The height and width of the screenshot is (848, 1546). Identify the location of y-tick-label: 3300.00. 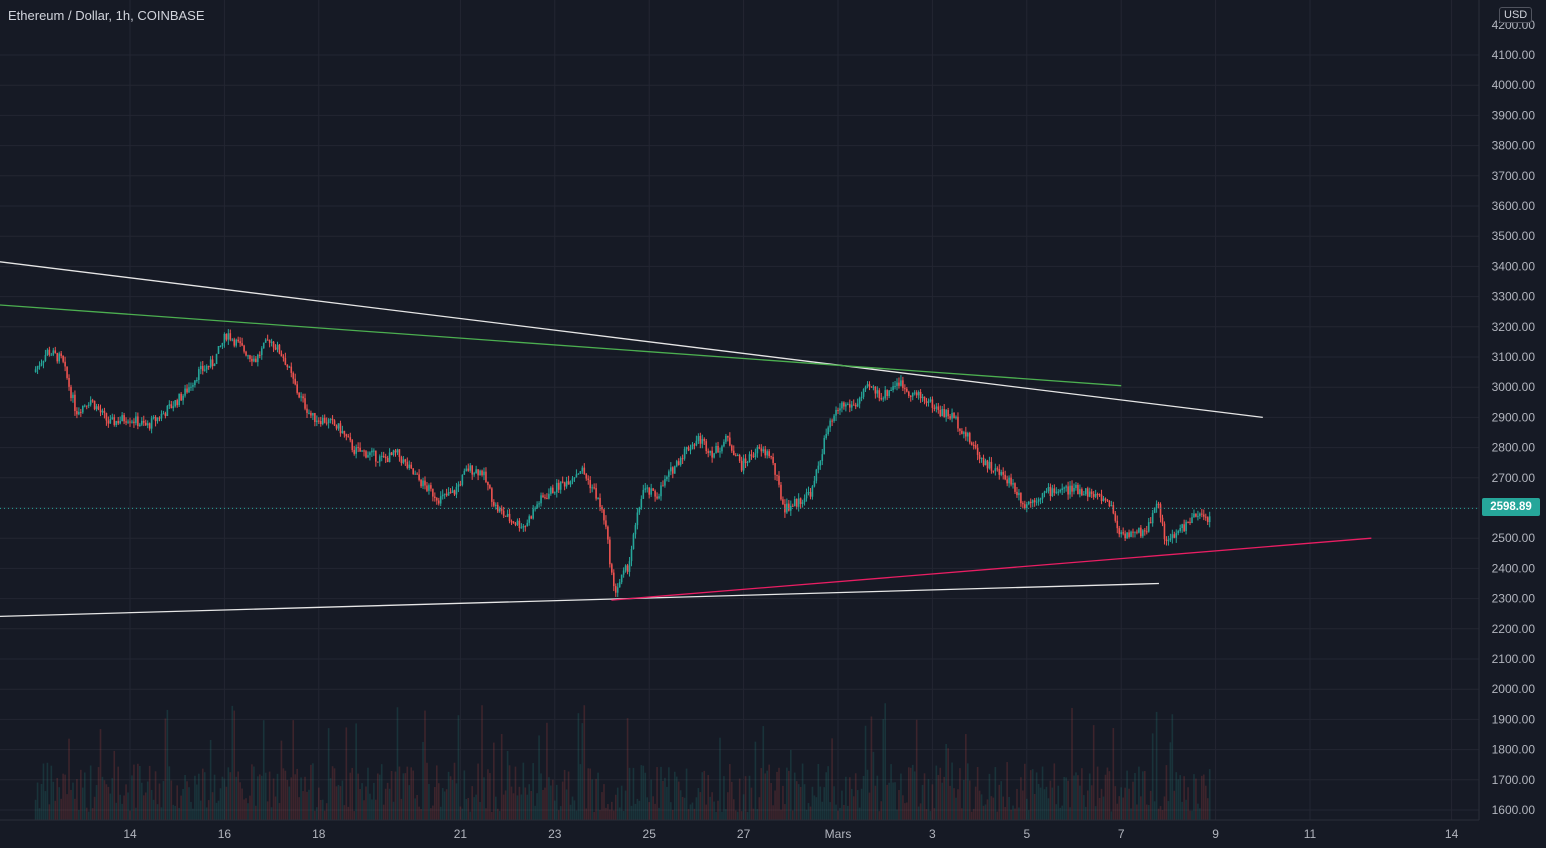
(1514, 297).